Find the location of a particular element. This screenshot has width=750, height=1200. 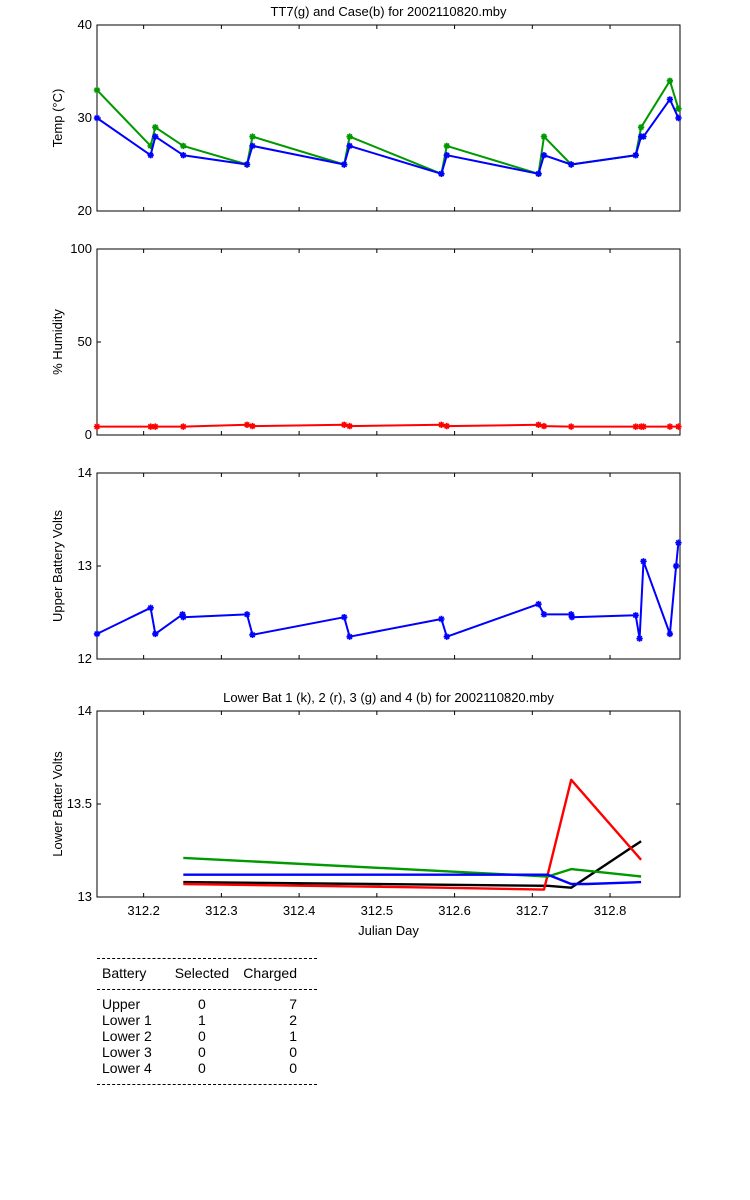

table-rule-mid is located at coordinates (207, 989).